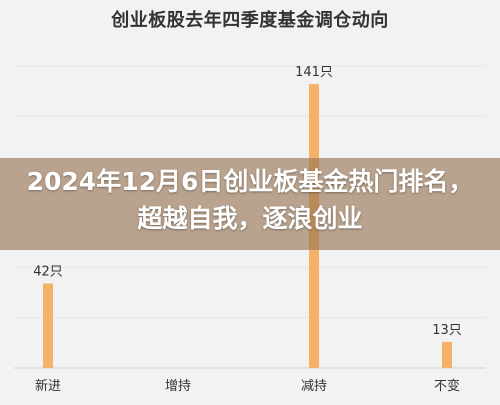  I want to click on category-label-0: 新进, so click(48, 386).